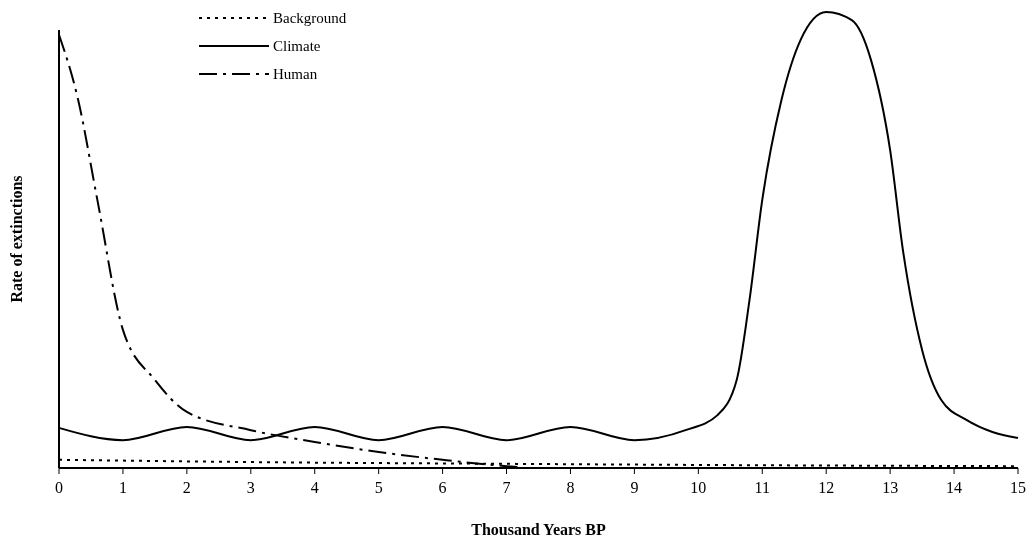  Describe the element at coordinates (954, 487) in the screenshot. I see `x-tick-label: 14` at that location.